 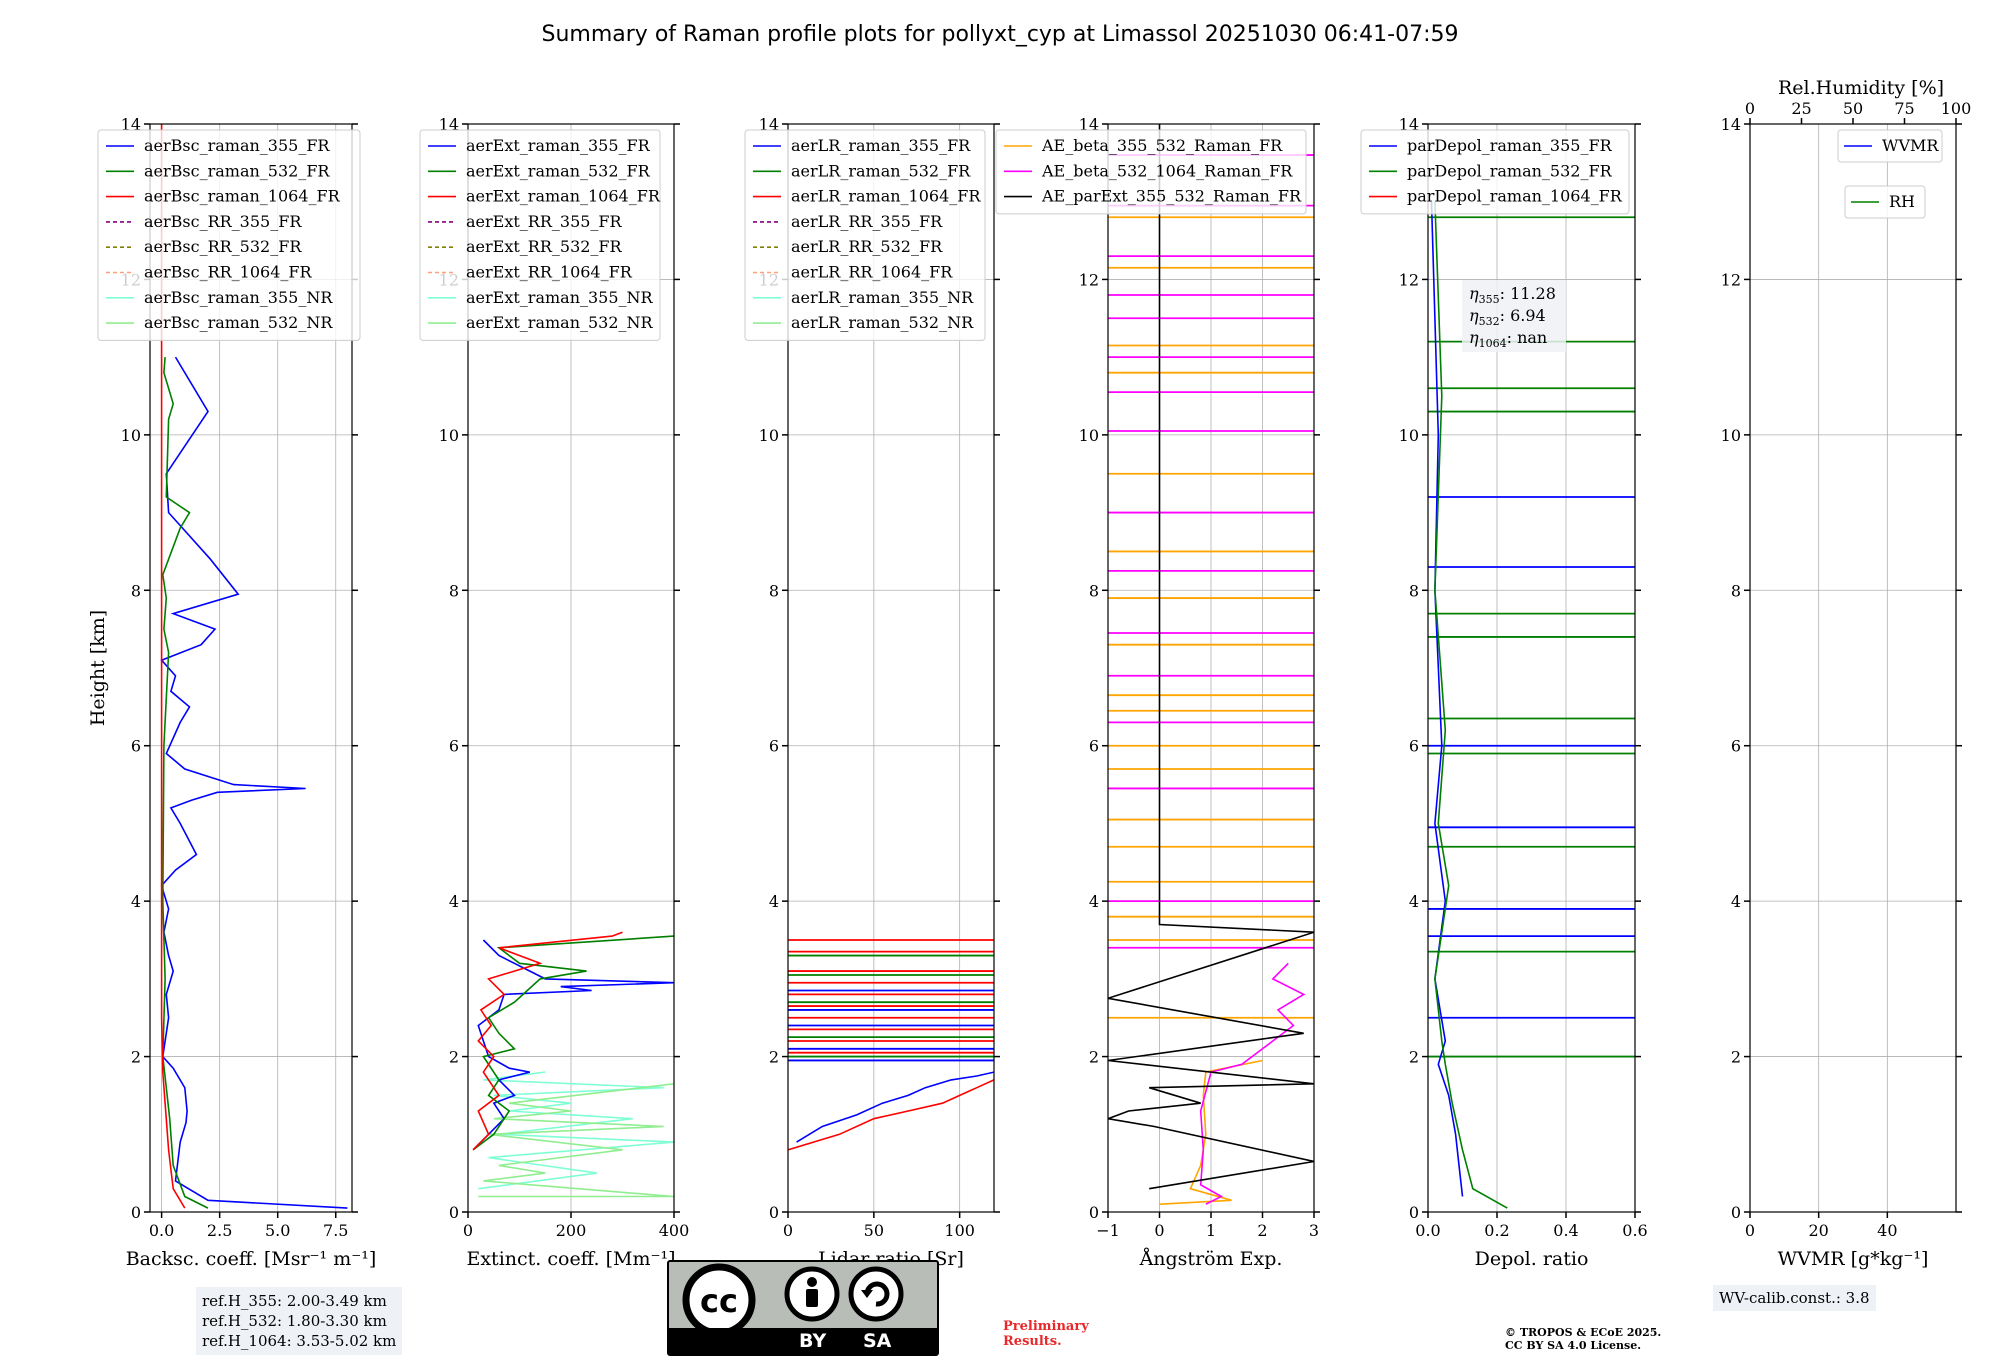 What do you see at coordinates (1634, 1230) in the screenshot?
I see `xtick-label: 0.6` at bounding box center [1634, 1230].